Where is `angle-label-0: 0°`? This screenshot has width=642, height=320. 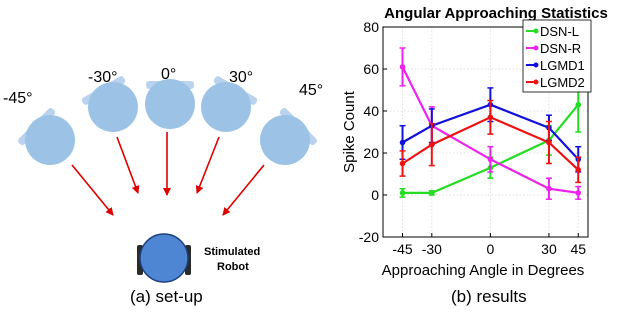 angle-label-0: 0° is located at coordinates (168, 74).